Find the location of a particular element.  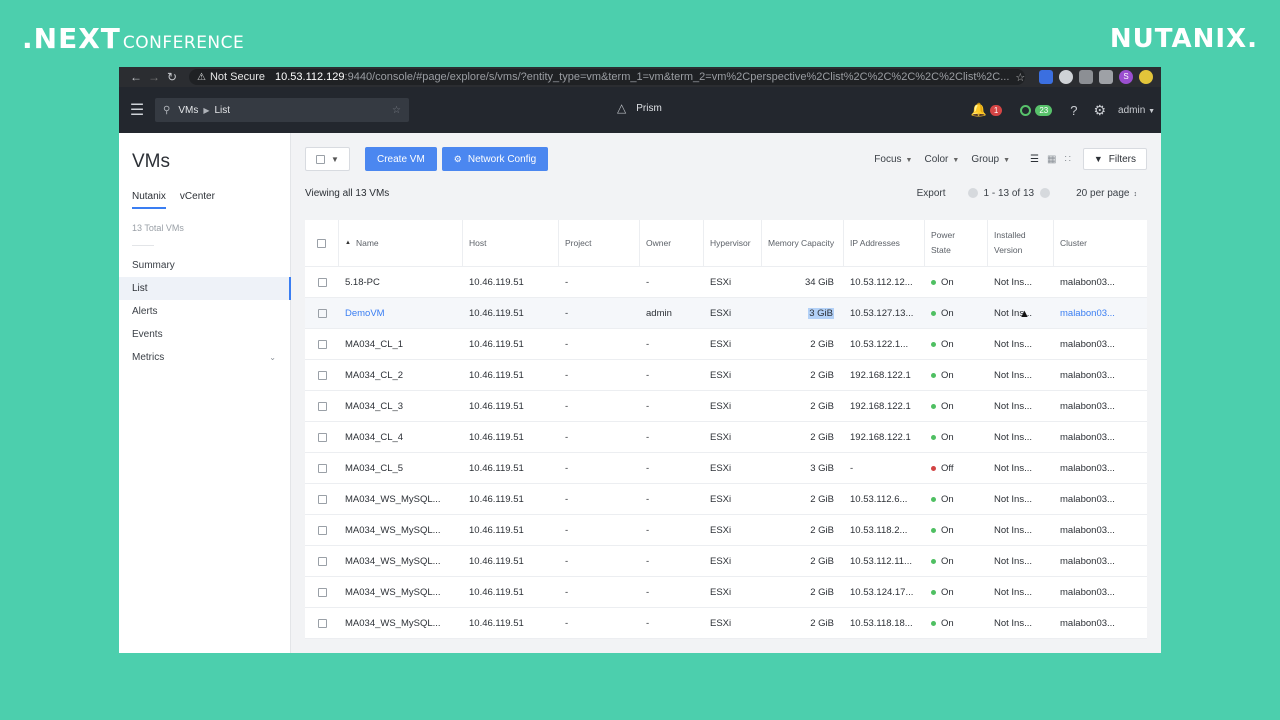

vm-name-text: MA034_CL_5 is located at coordinates (374, 468).